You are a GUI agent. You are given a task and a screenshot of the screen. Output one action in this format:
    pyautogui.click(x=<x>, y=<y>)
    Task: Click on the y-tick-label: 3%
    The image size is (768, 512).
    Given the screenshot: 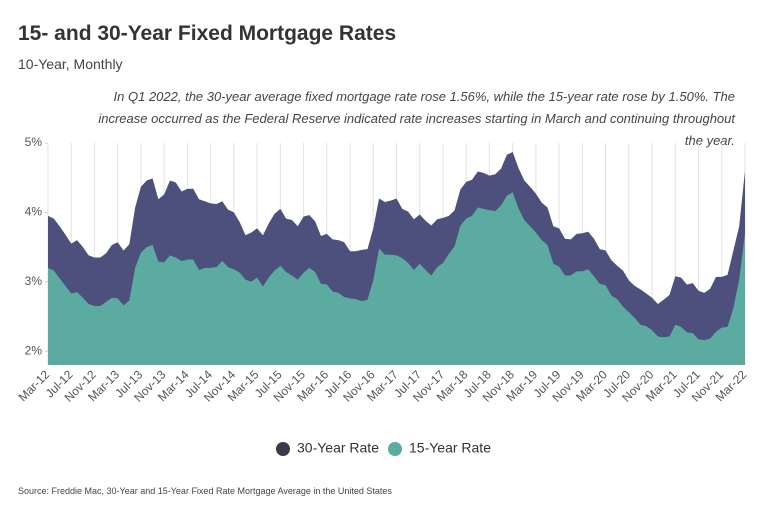 What is the action you would take?
    pyautogui.click(x=34, y=281)
    